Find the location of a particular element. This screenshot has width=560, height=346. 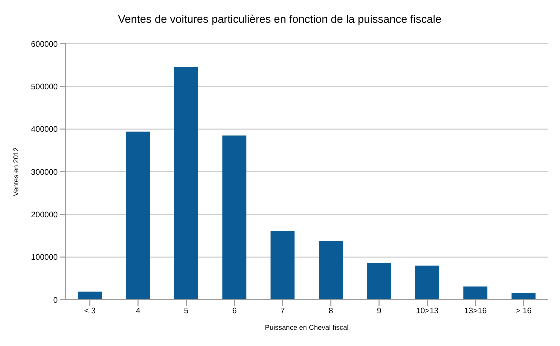

y-tick-label: 400000 is located at coordinates (45, 129).